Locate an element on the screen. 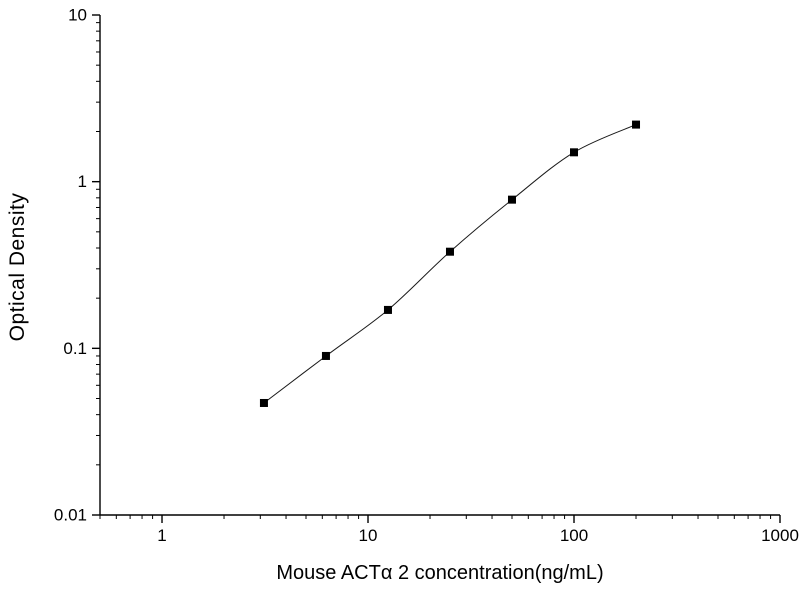 The height and width of the screenshot is (600, 800). x-axis-title: Mouse ACTα 2 concentration(ng/mL) is located at coordinates (440, 573).